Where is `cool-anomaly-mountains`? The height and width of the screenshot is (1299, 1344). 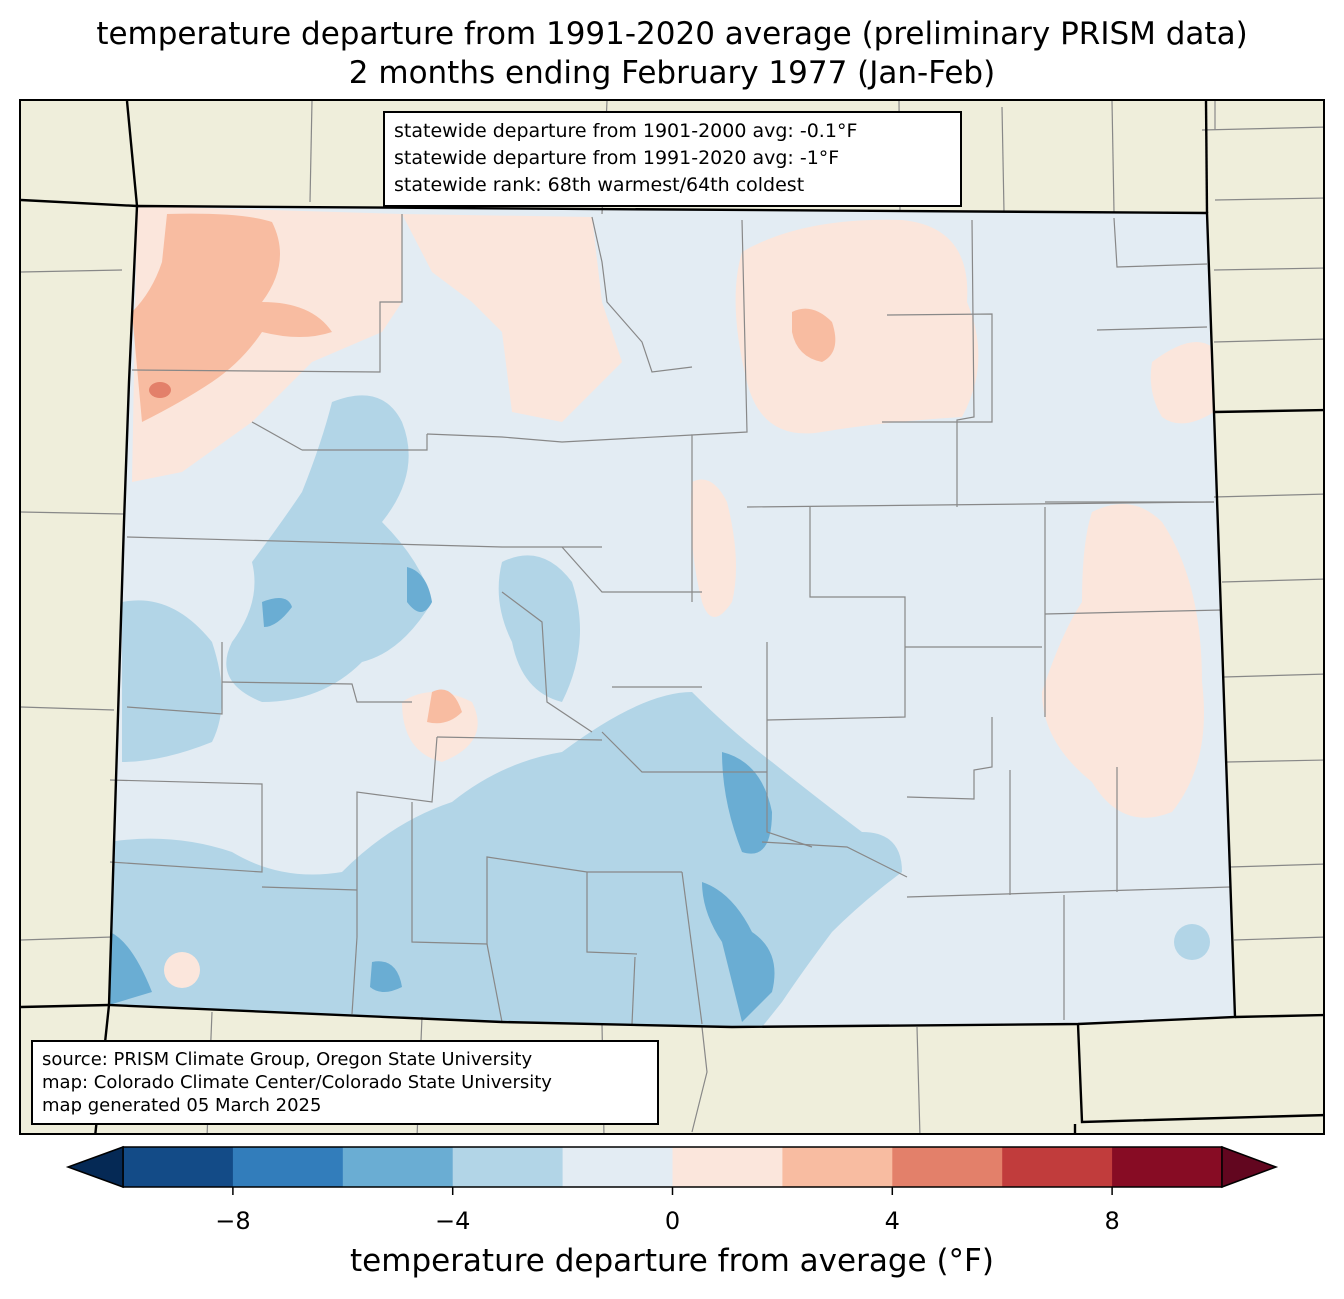 cool-anomaly-mountains is located at coordinates (329, 548).